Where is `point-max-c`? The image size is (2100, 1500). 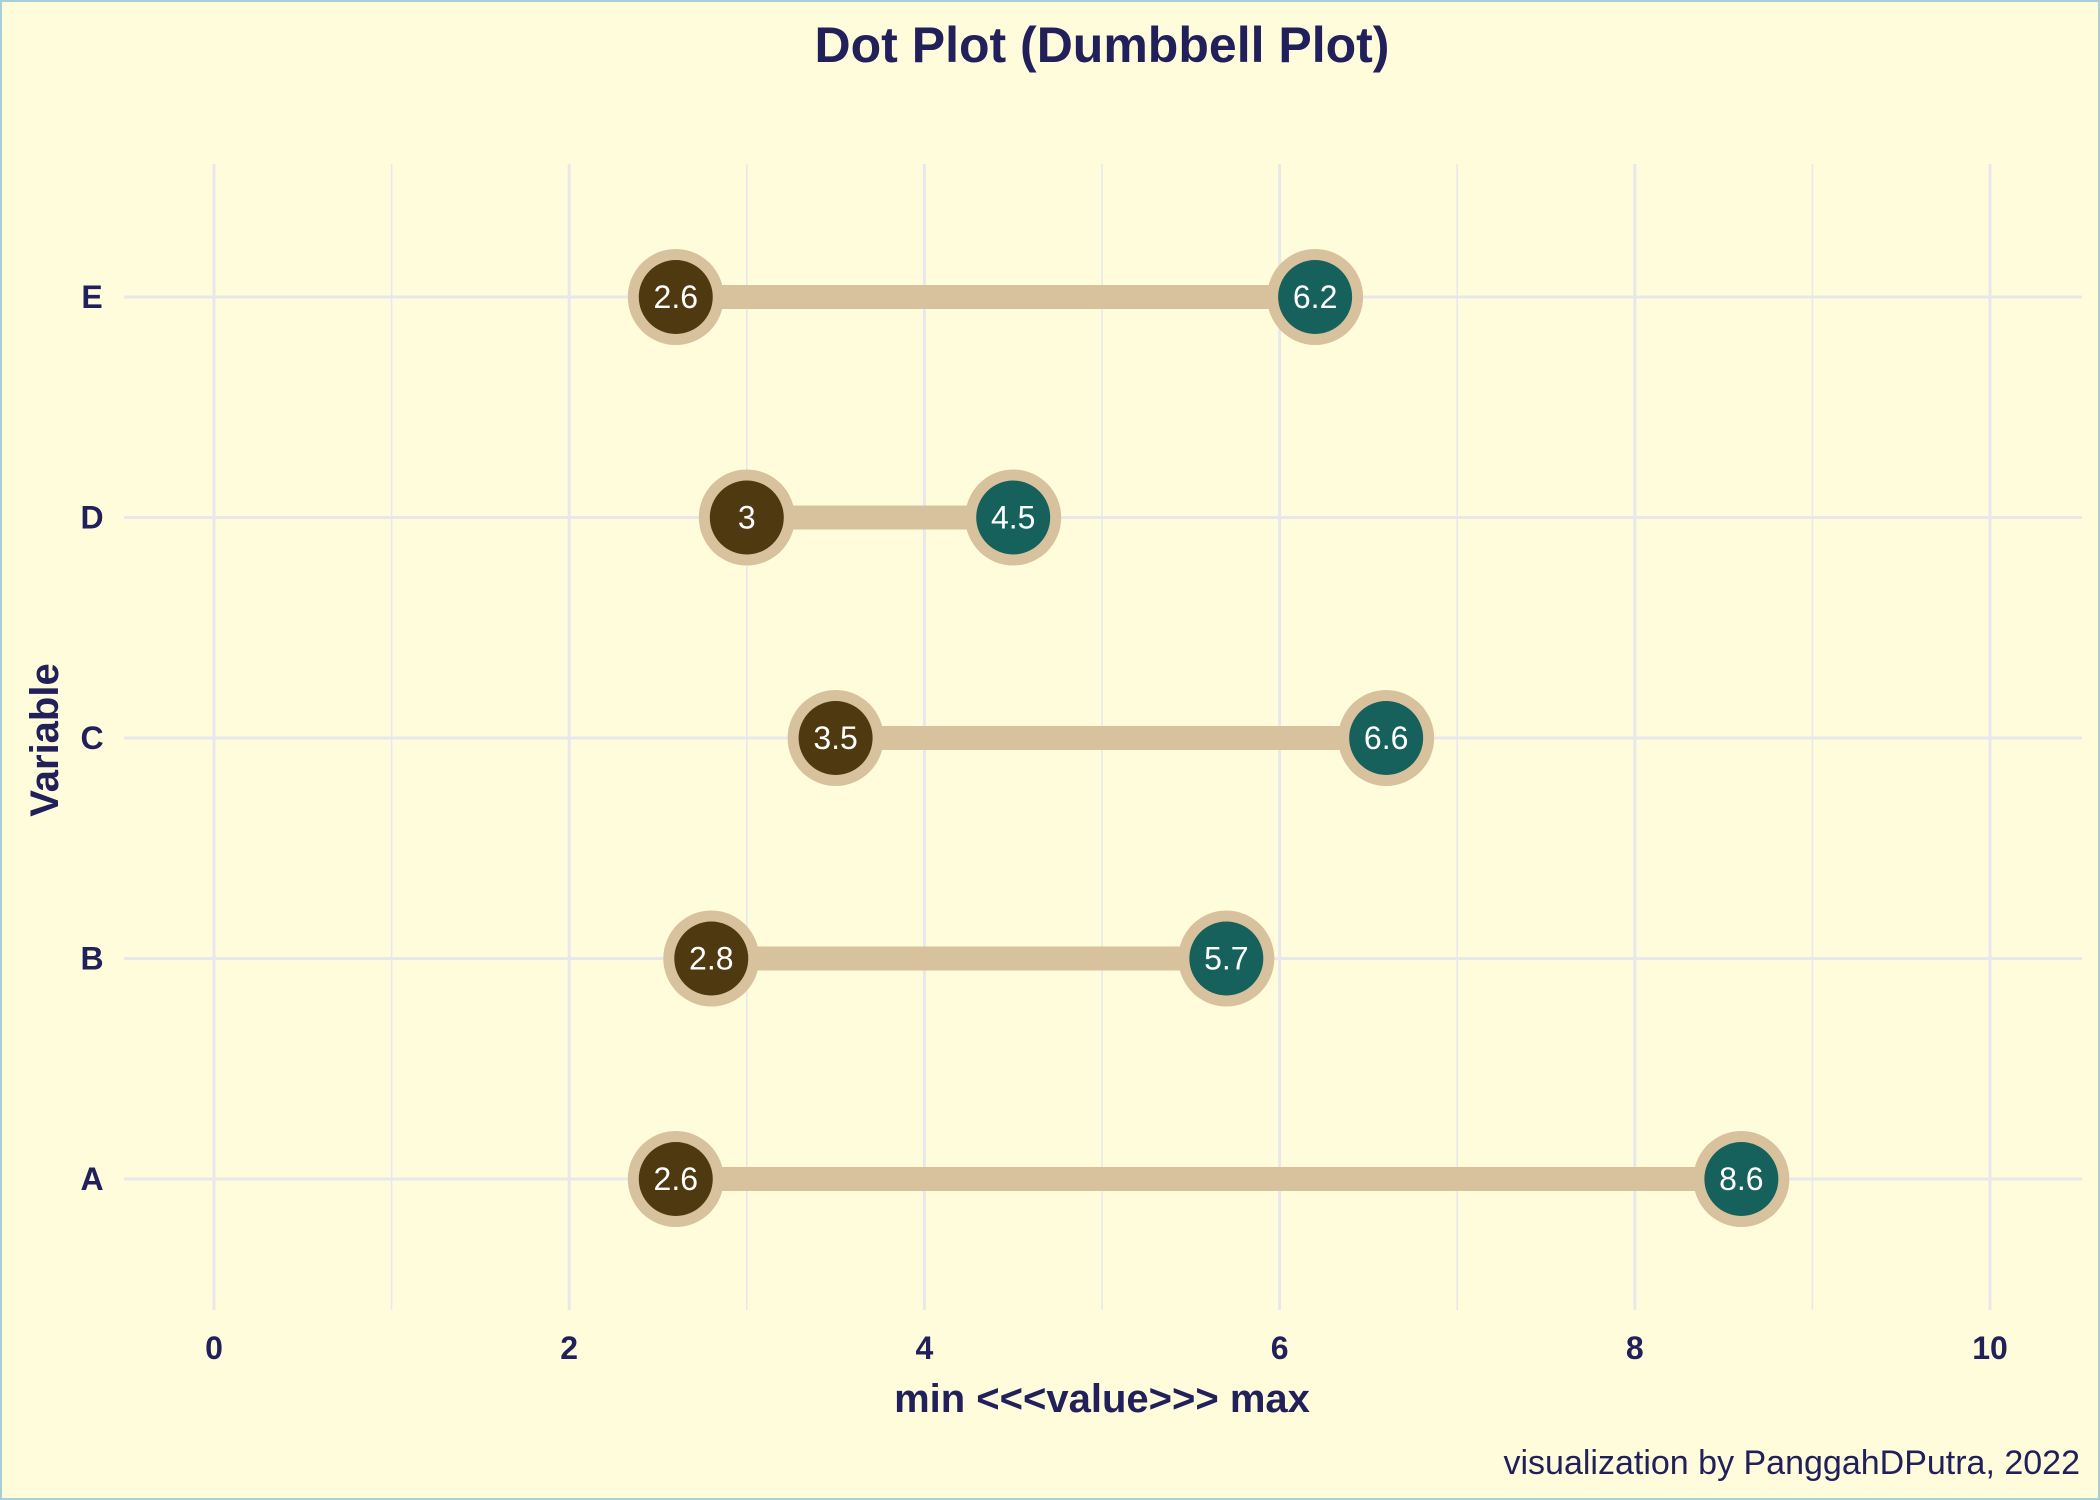 point-max-c is located at coordinates (1386, 738).